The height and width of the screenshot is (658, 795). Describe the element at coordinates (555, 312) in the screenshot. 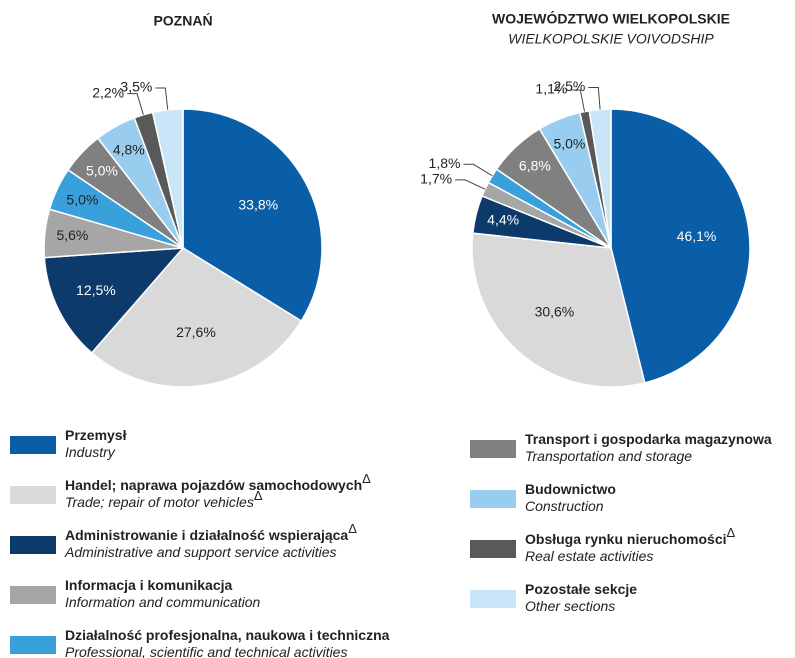

I see `data-label: 30,6%` at that location.